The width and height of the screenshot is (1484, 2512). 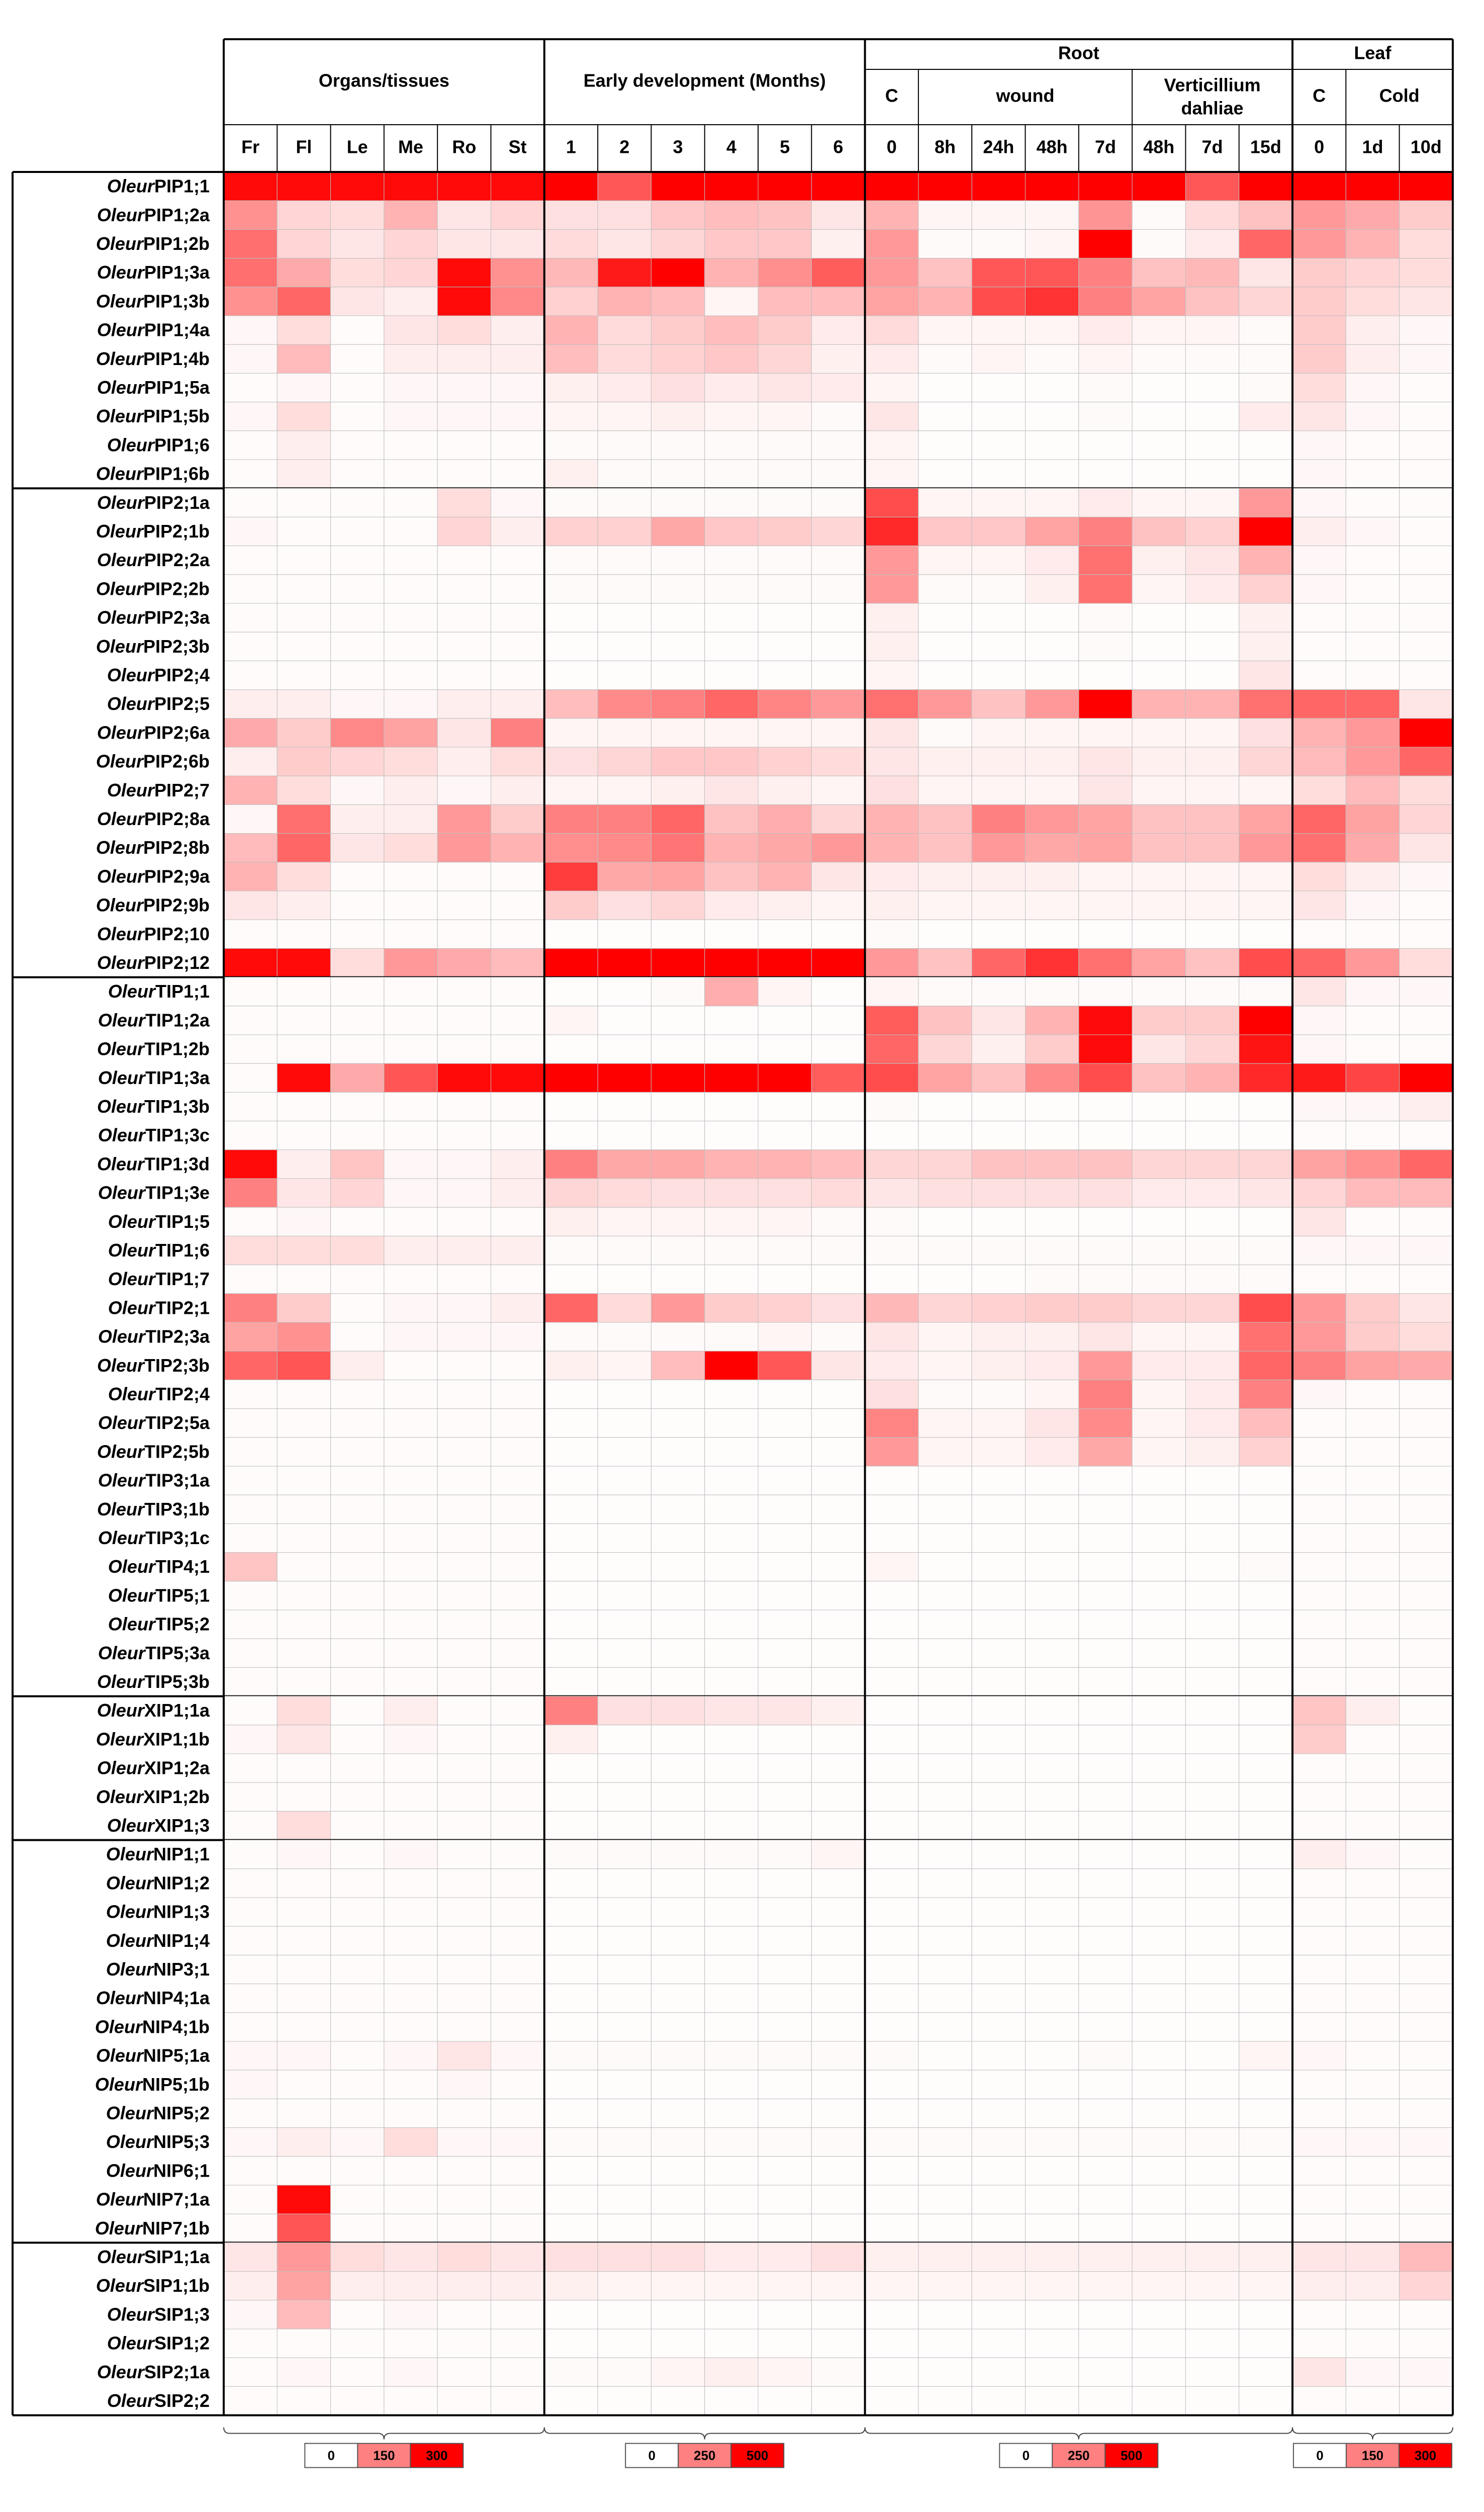 What do you see at coordinates (158, 2171) in the screenshot?
I see `row-label: OleurNIP6;1` at bounding box center [158, 2171].